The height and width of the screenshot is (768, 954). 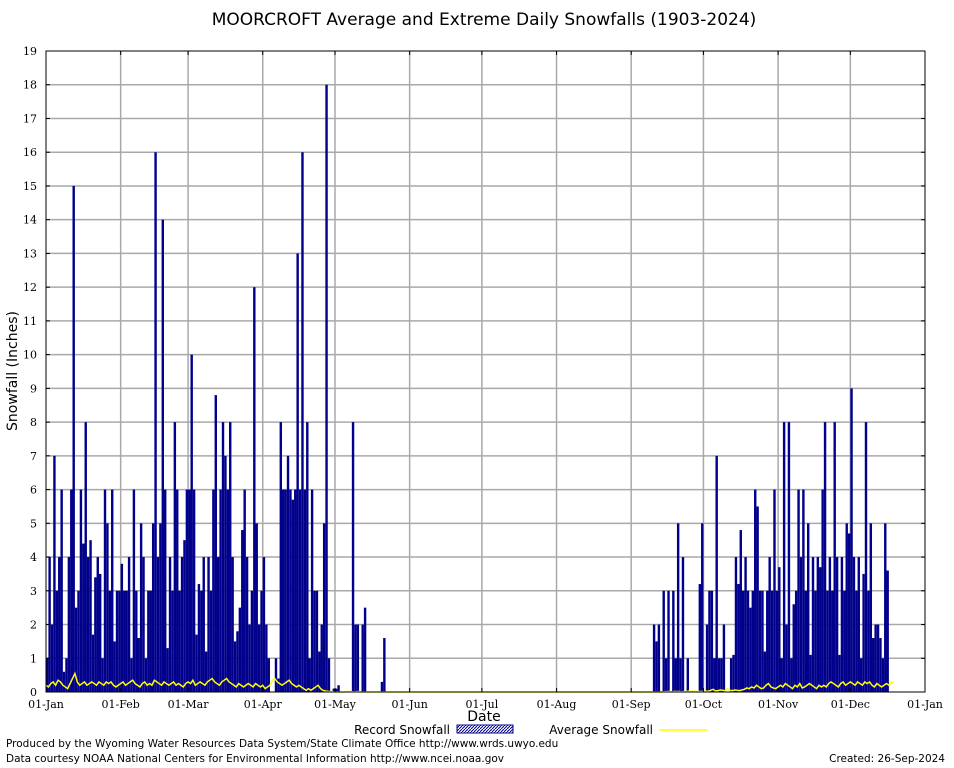 I want to click on y-tick-label: 0, so click(x=33, y=692).